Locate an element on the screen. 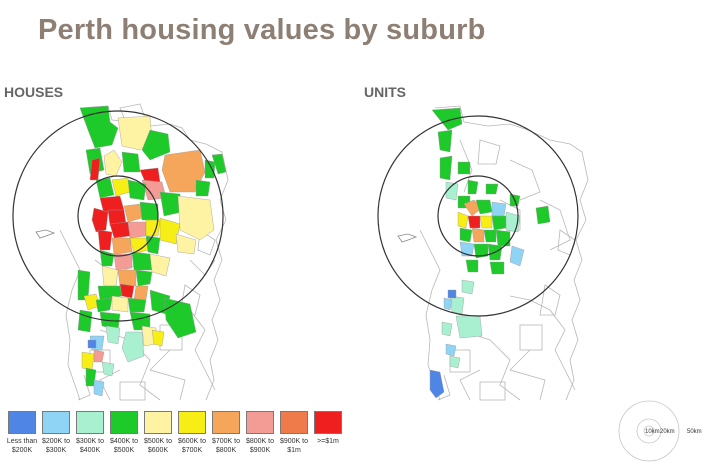 The height and width of the screenshot is (469, 709). legend-item: Less than $200K is located at coordinates (23, 433).